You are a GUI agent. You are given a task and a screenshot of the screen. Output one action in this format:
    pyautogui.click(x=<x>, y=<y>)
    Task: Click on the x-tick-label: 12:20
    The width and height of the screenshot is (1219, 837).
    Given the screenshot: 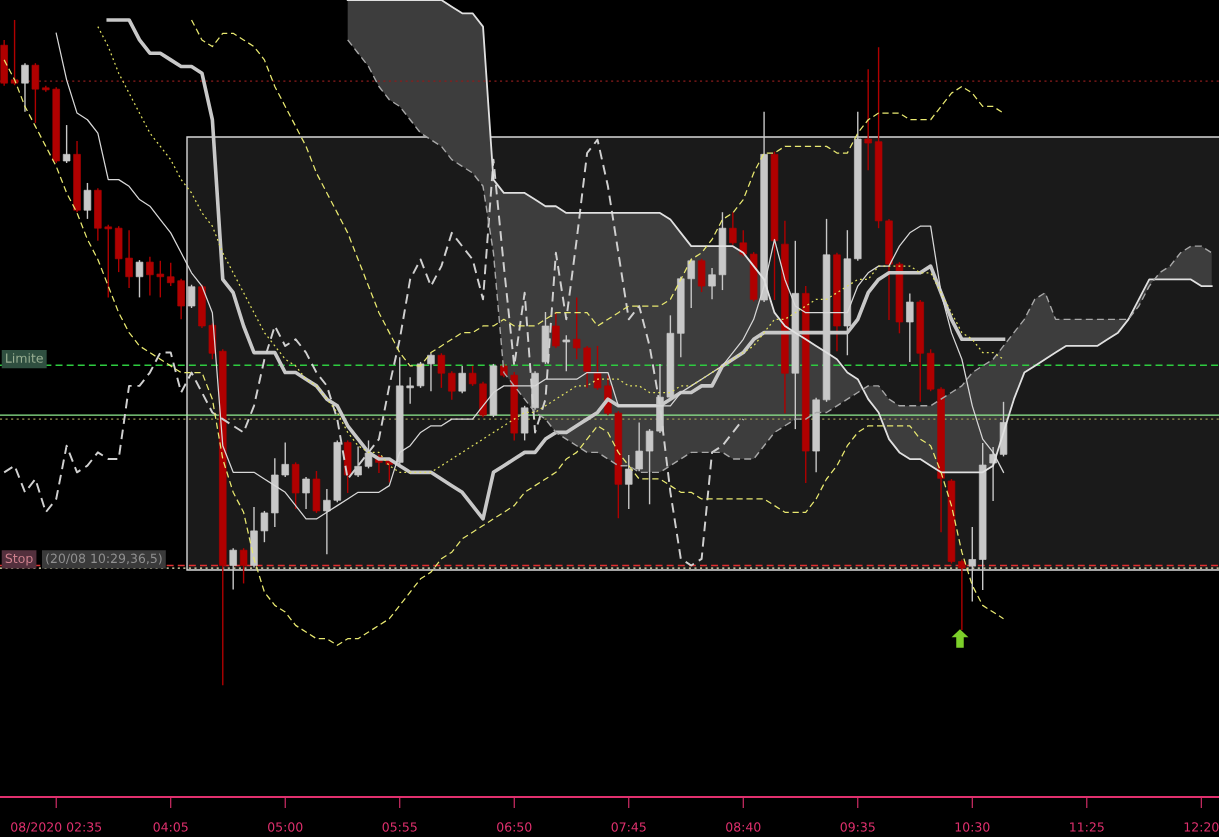 What is the action you would take?
    pyautogui.click(x=1201, y=827)
    